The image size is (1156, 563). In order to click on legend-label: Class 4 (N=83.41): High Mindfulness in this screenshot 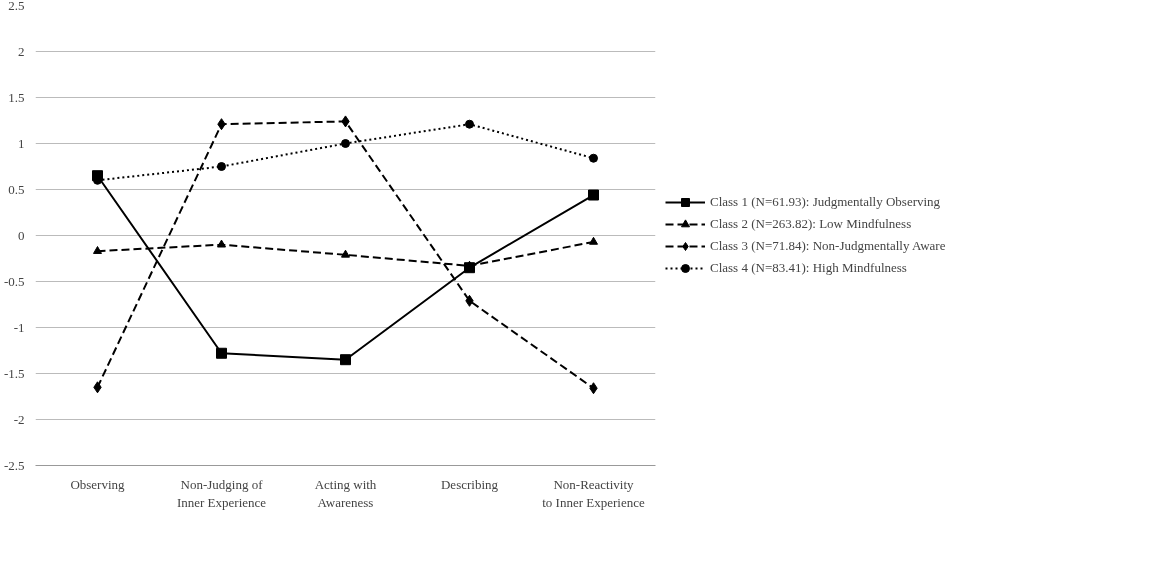, I will do `click(808, 268)`.